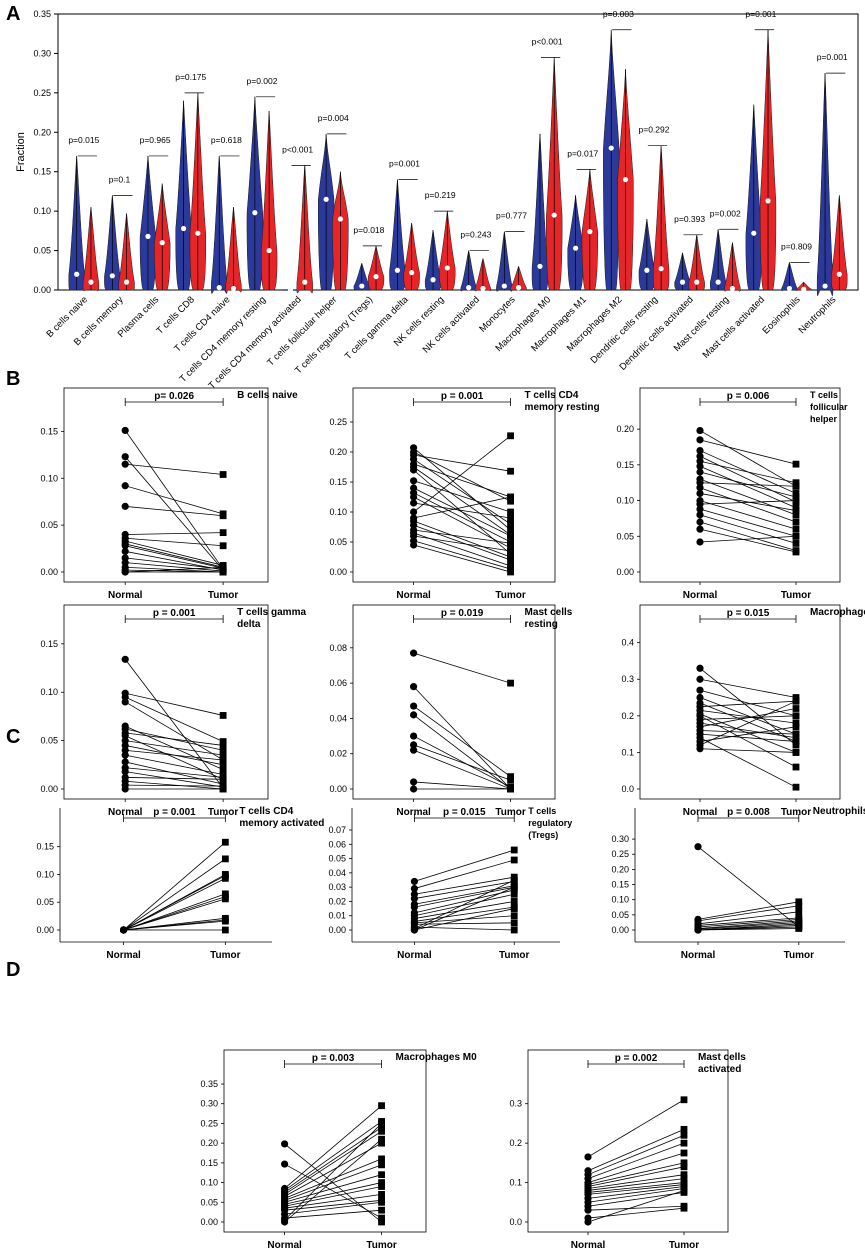 The image size is (865, 1257). I want to click on y-tick-label: 0.1, so click(515, 1183).